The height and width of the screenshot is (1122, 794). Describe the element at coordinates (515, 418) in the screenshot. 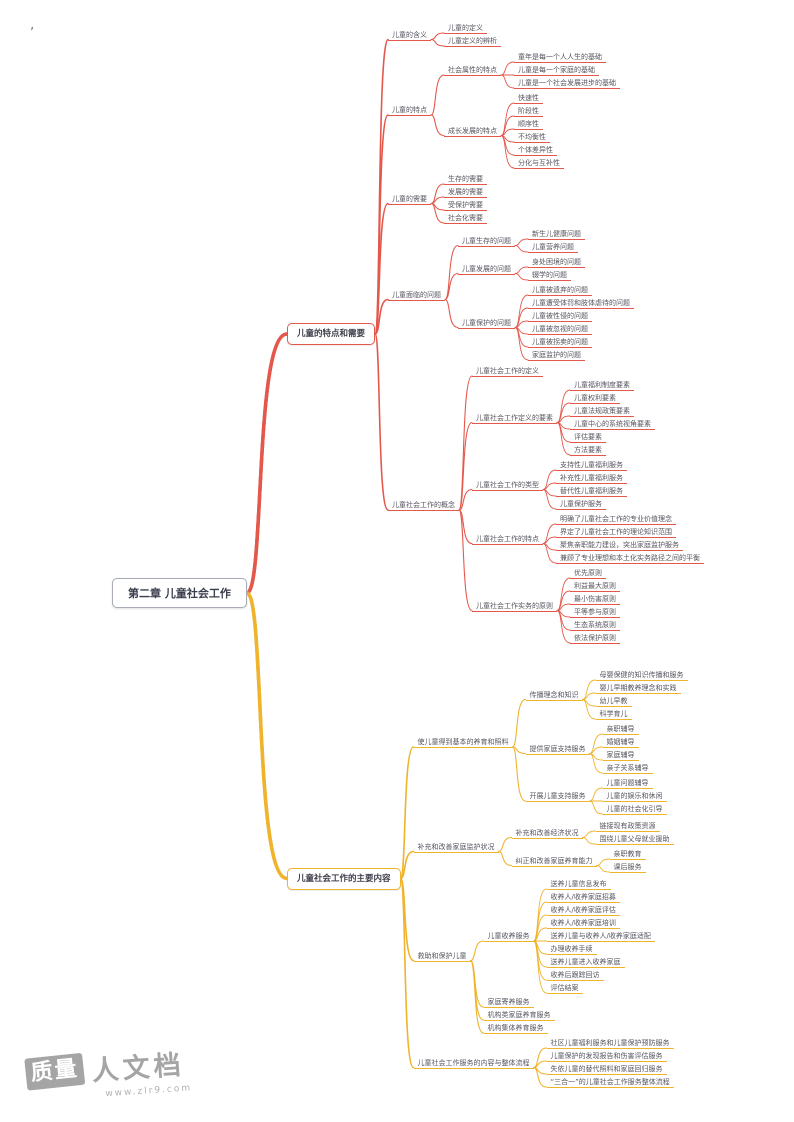

I see `mindmap-node: 儿童社会工作定义的要素` at that location.